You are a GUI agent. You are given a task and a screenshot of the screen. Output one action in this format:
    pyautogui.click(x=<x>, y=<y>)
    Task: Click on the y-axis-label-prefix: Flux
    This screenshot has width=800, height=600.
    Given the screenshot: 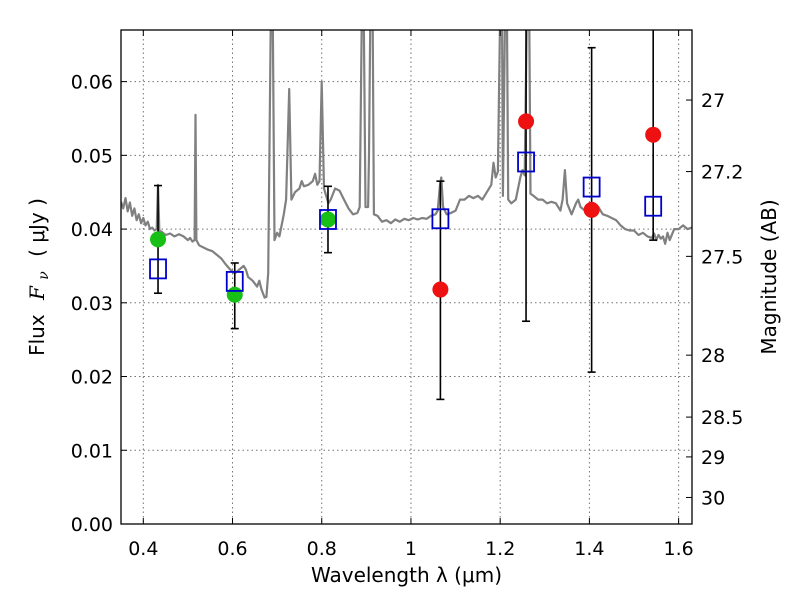 What is the action you would take?
    pyautogui.click(x=37, y=335)
    